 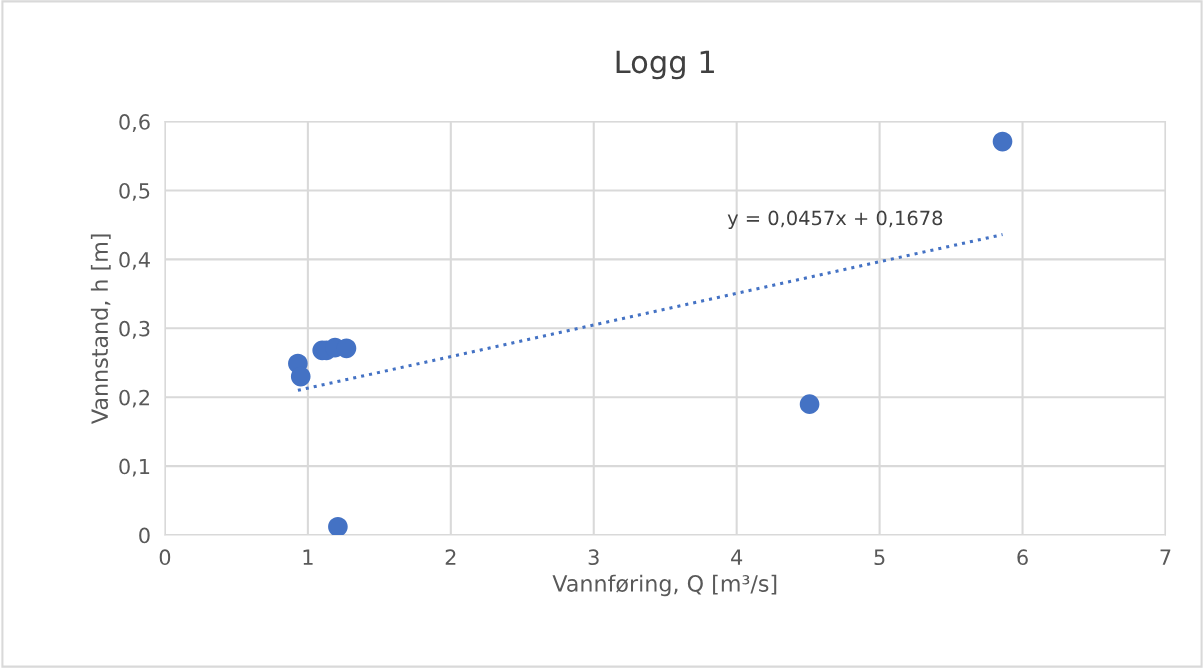 I want to click on y-tick-label: 0, so click(x=144, y=535).